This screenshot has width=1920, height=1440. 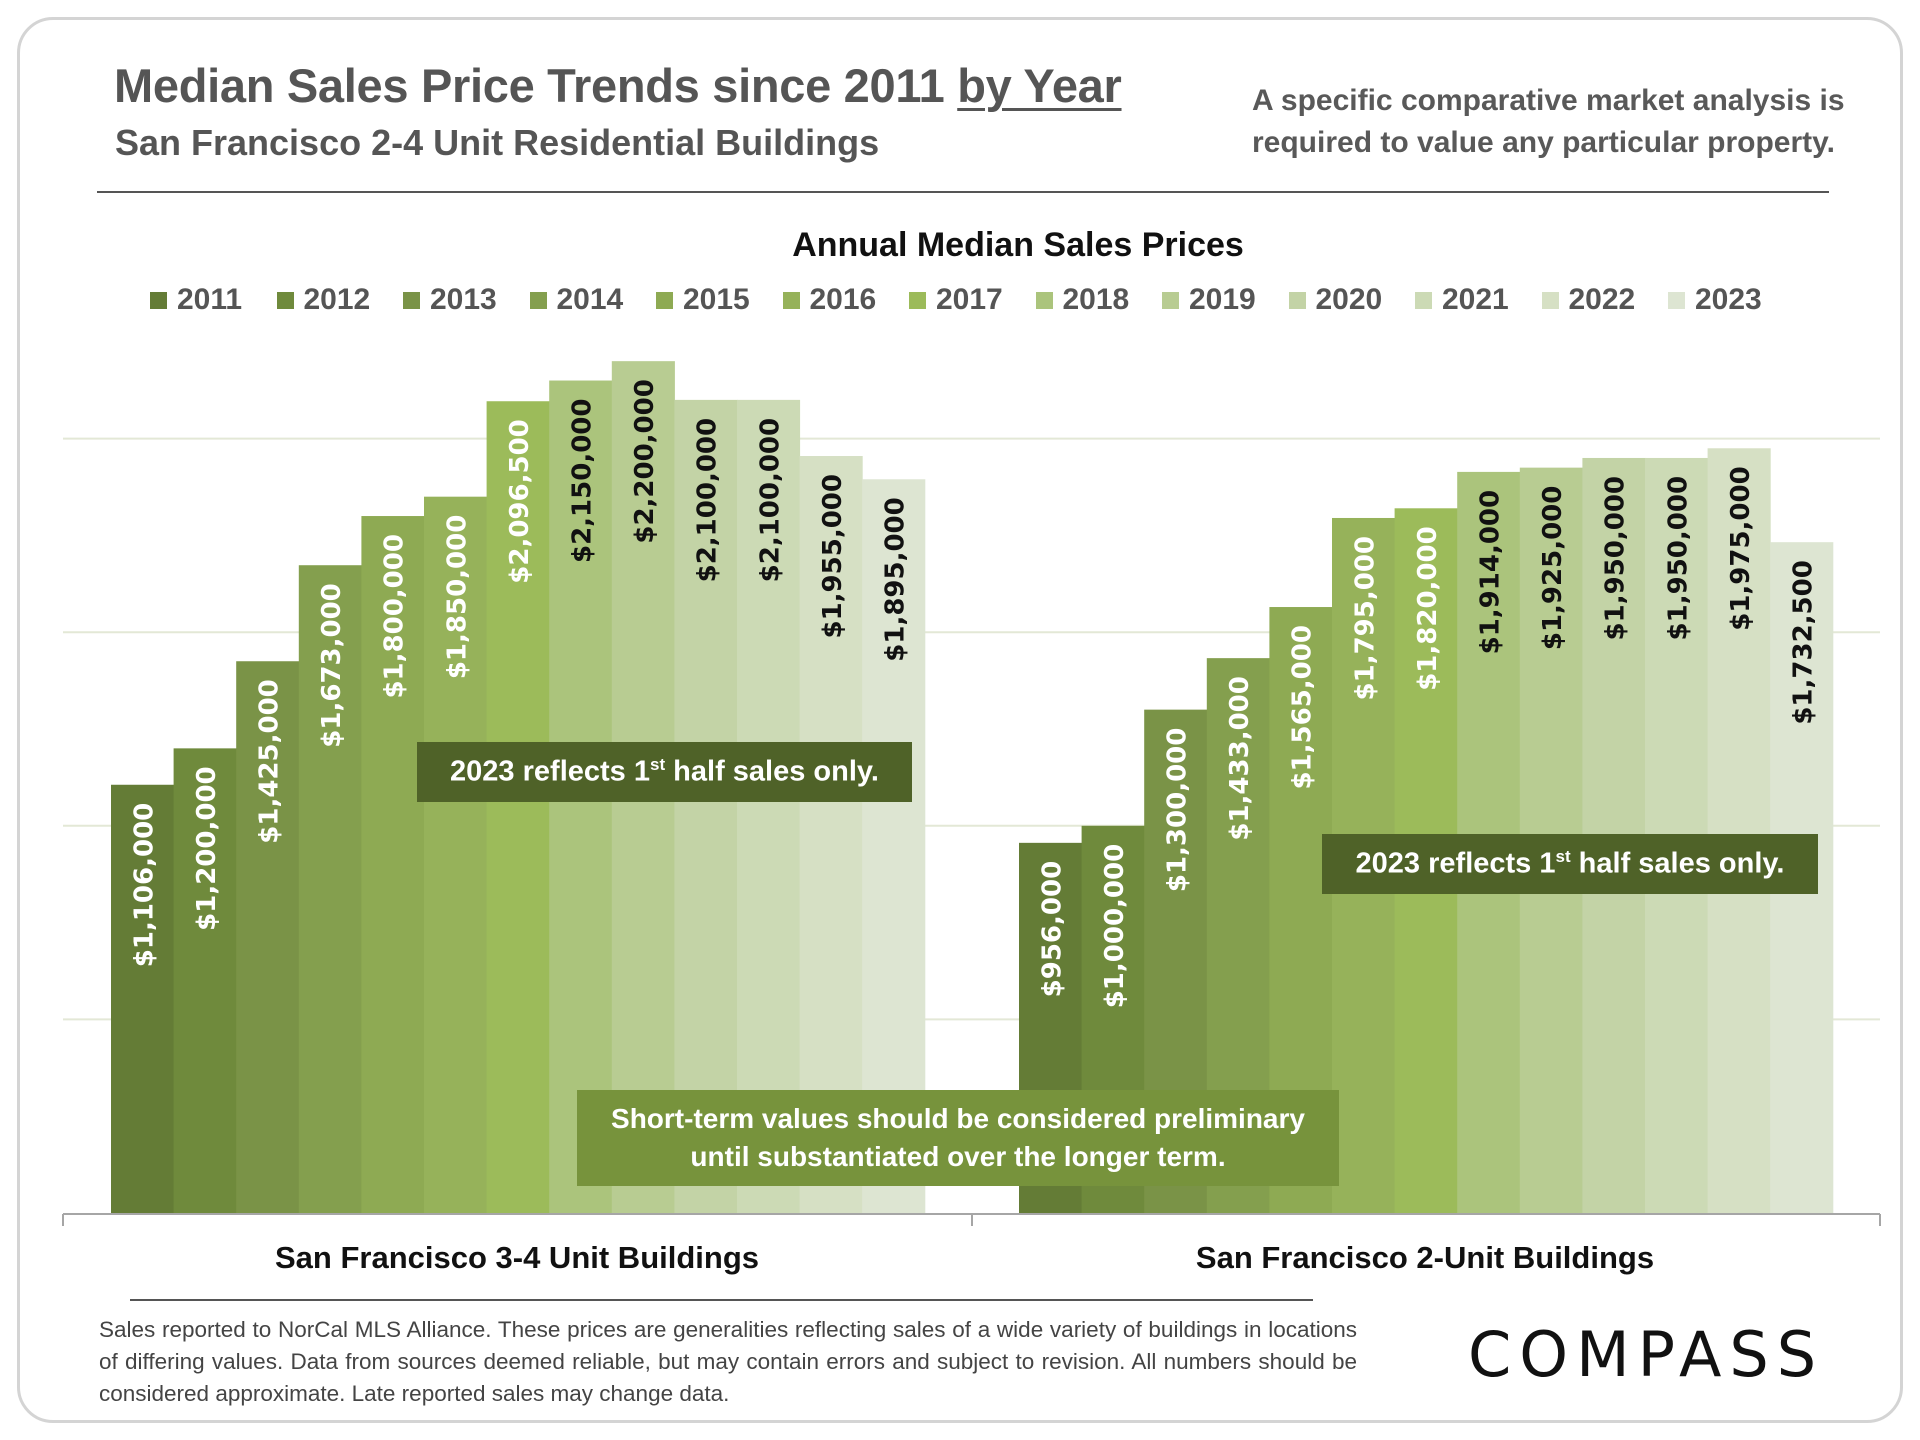 I want to click on legend-item-2012: 2012, so click(x=323, y=300).